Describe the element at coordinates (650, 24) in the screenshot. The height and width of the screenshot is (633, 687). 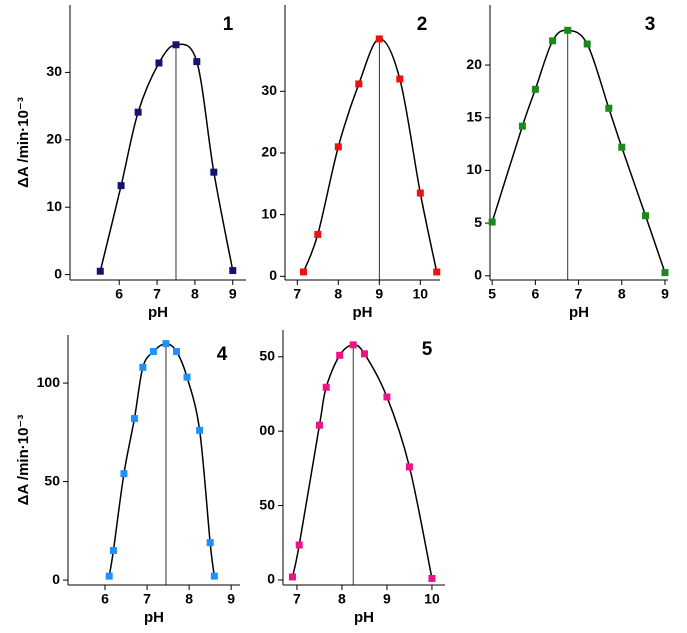
I see `panel-title: 3` at that location.